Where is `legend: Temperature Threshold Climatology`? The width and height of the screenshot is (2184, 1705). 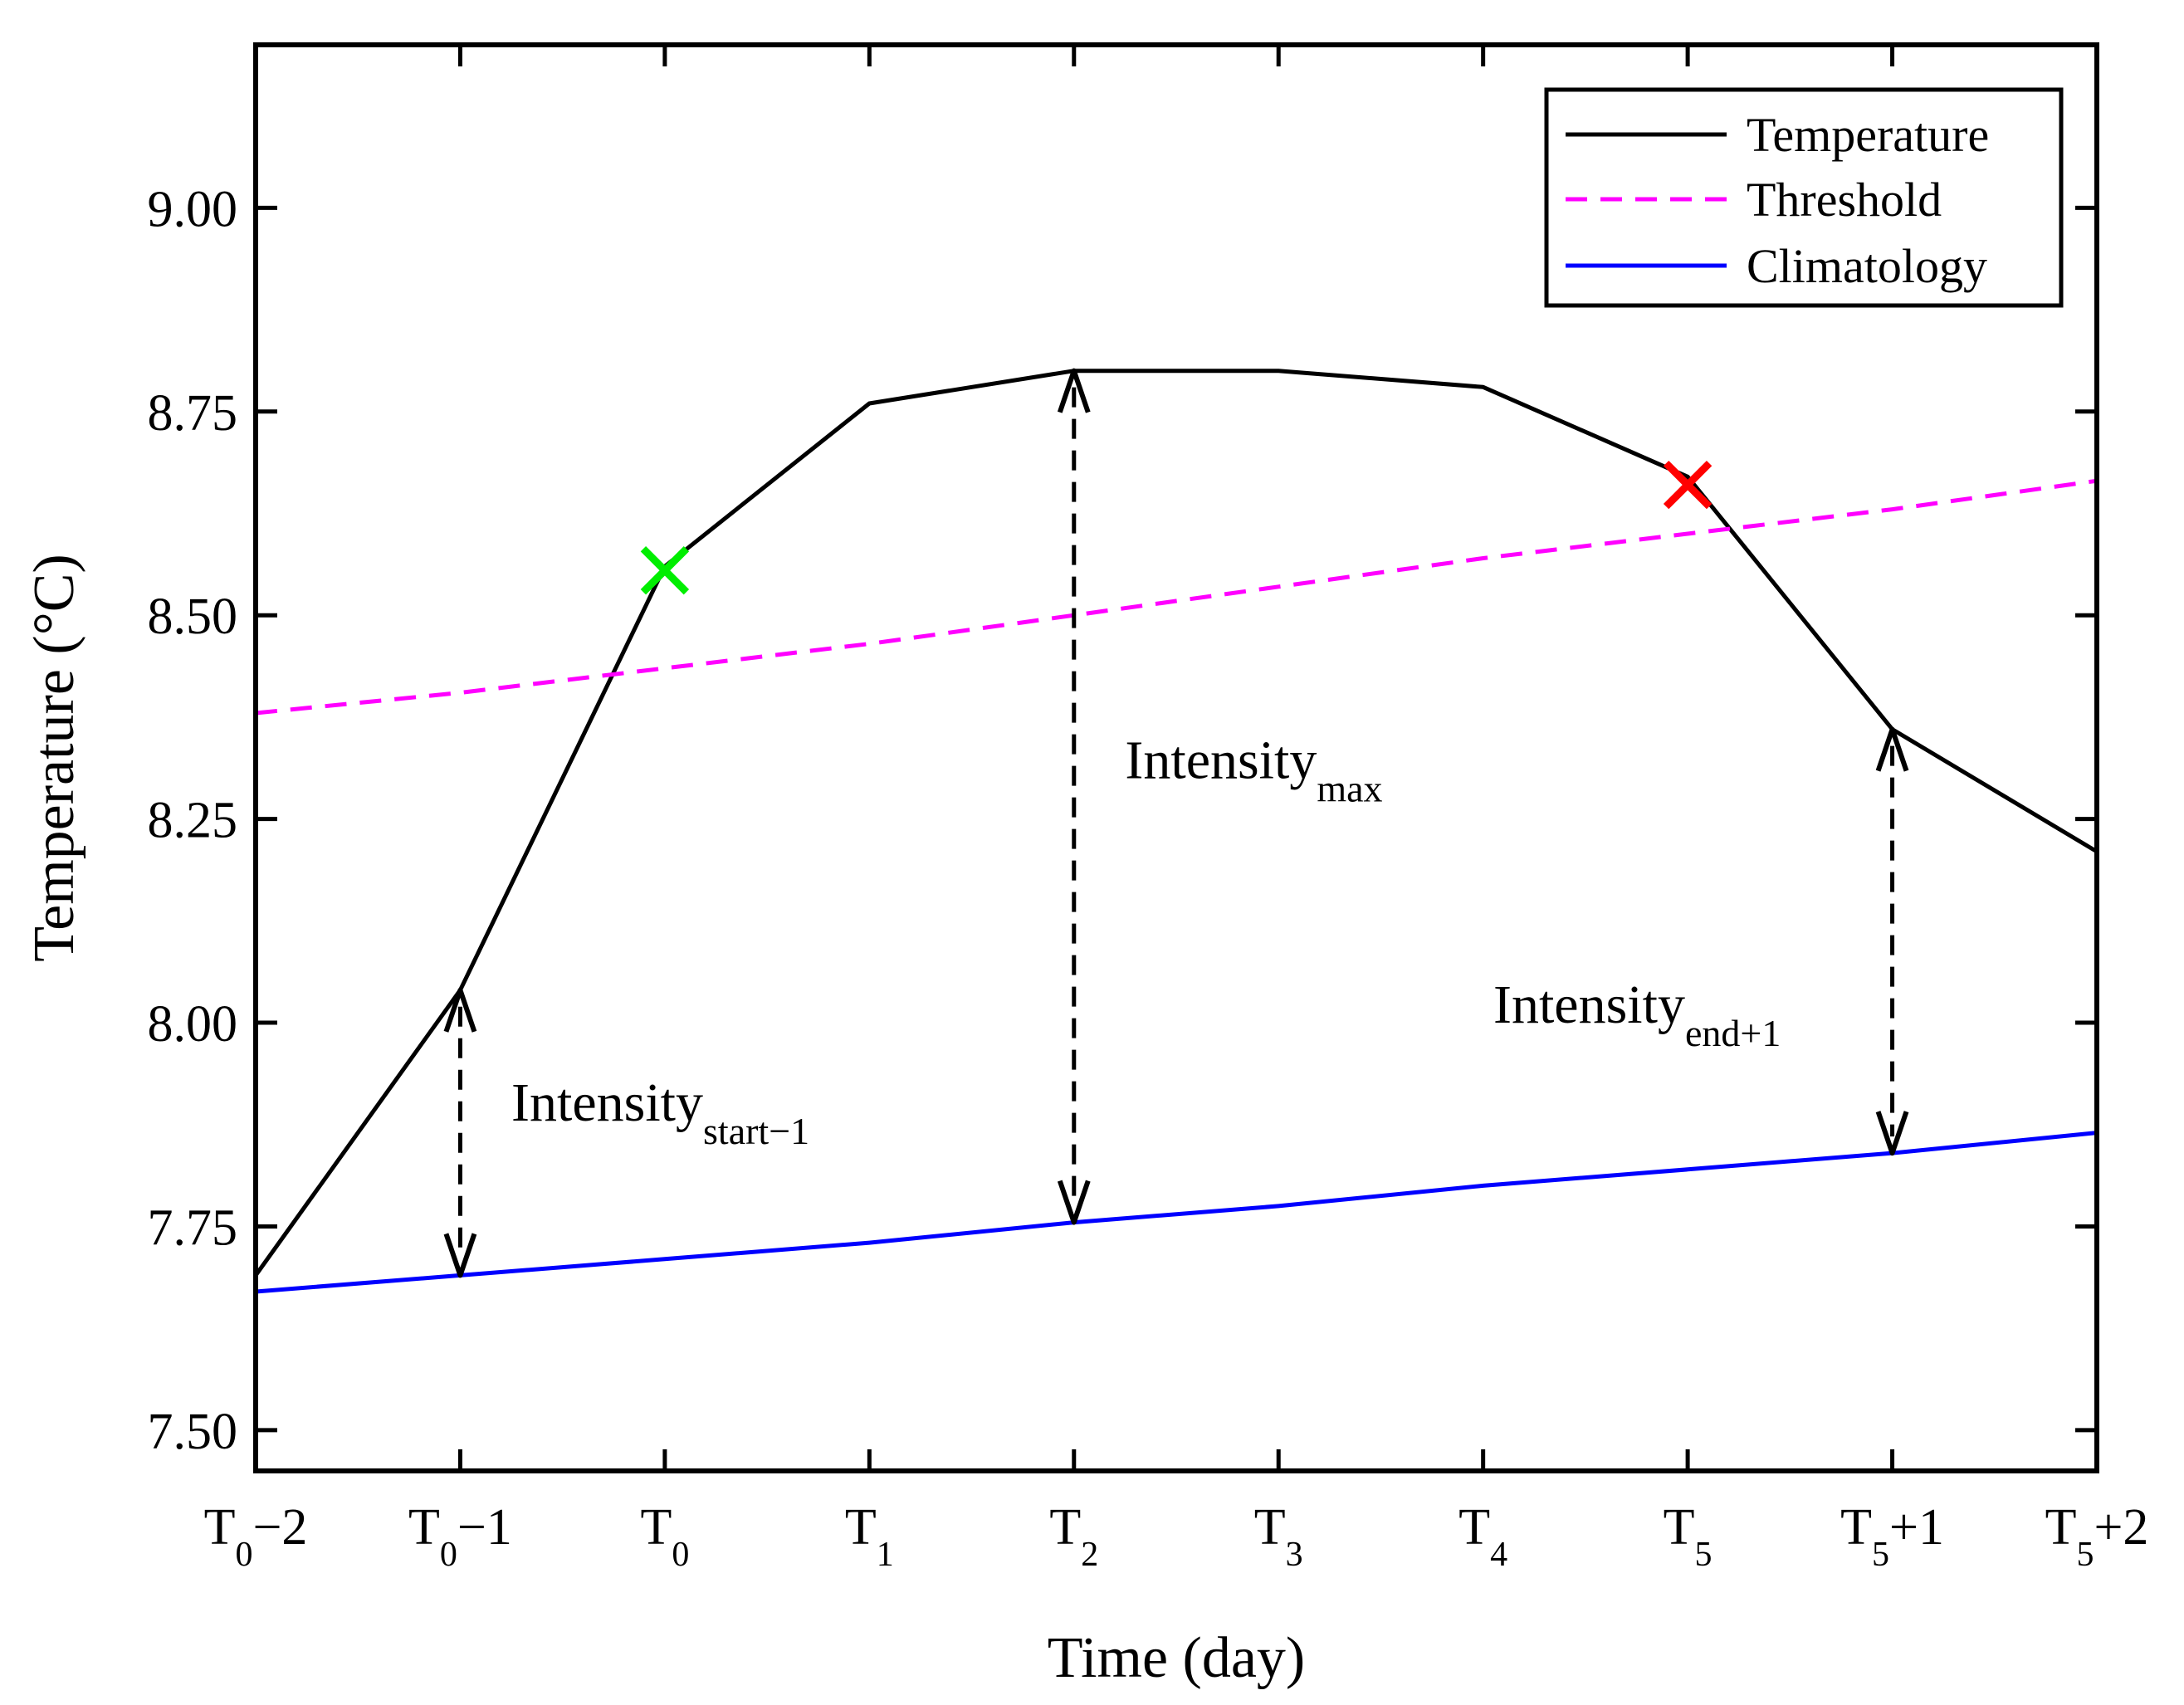 legend: Temperature Threshold Climatology is located at coordinates (1804, 197).